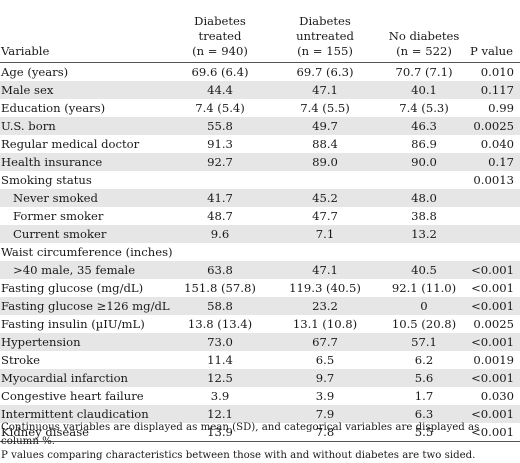  I want to click on cell-diabetes-treated: 7.4 (5.4), so click(220, 108).